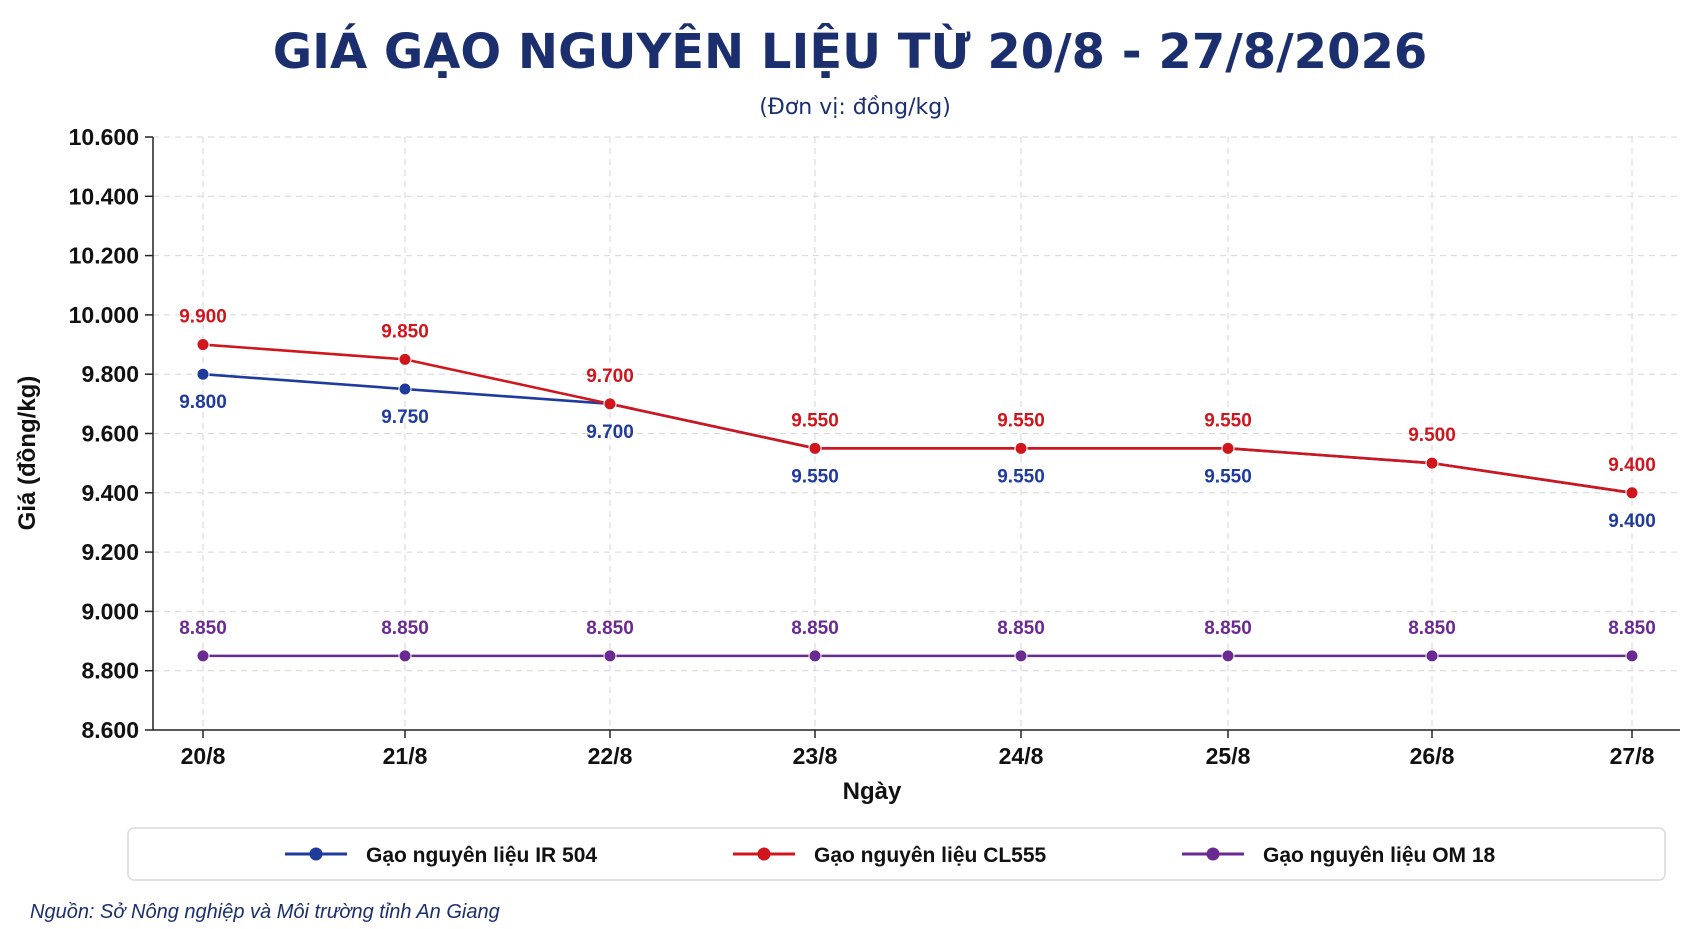 This screenshot has width=1693, height=929. Describe the element at coordinates (917, 419) in the screenshot. I see `series-line` at that location.